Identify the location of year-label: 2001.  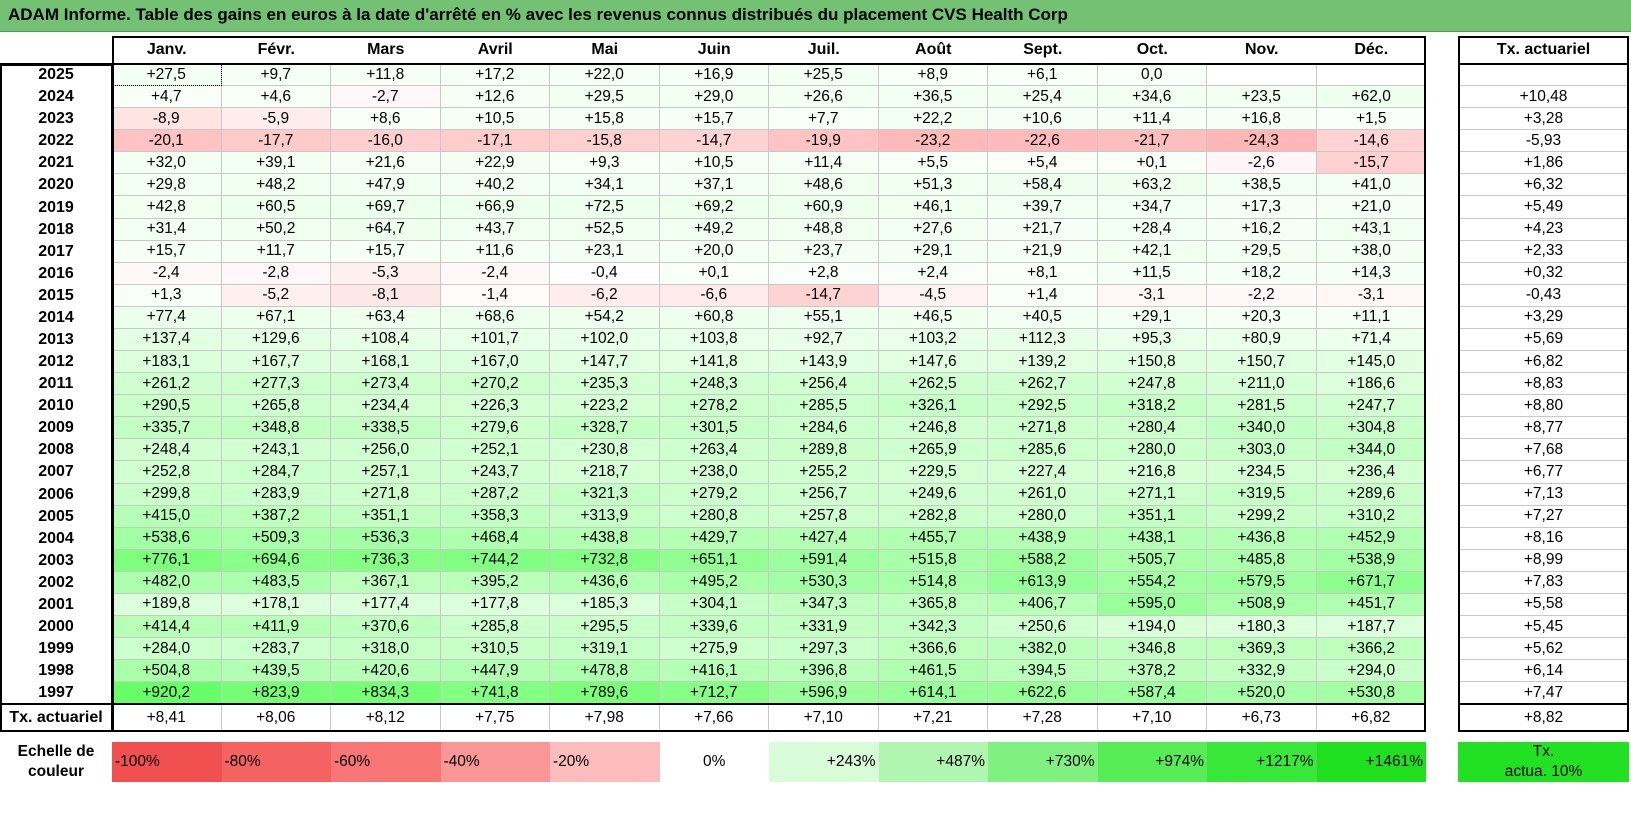
(56, 604).